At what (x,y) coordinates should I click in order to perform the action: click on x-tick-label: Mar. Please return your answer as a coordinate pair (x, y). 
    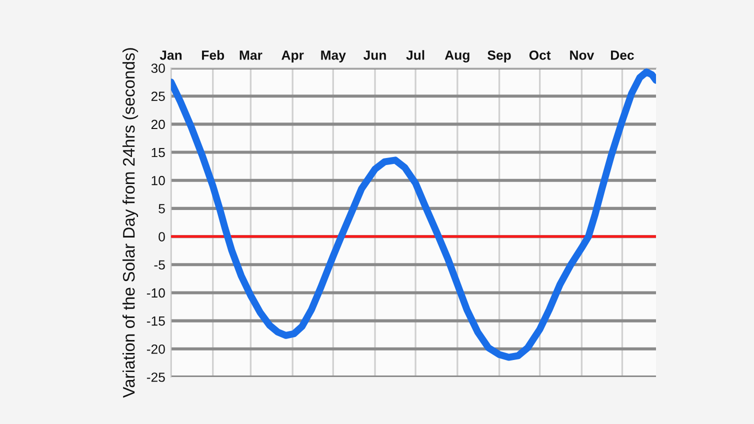
    Looking at the image, I should click on (251, 55).